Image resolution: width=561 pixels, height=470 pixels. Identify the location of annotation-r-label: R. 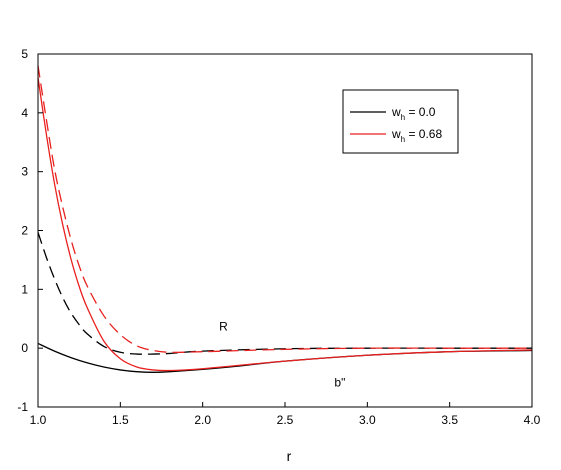
(223, 327).